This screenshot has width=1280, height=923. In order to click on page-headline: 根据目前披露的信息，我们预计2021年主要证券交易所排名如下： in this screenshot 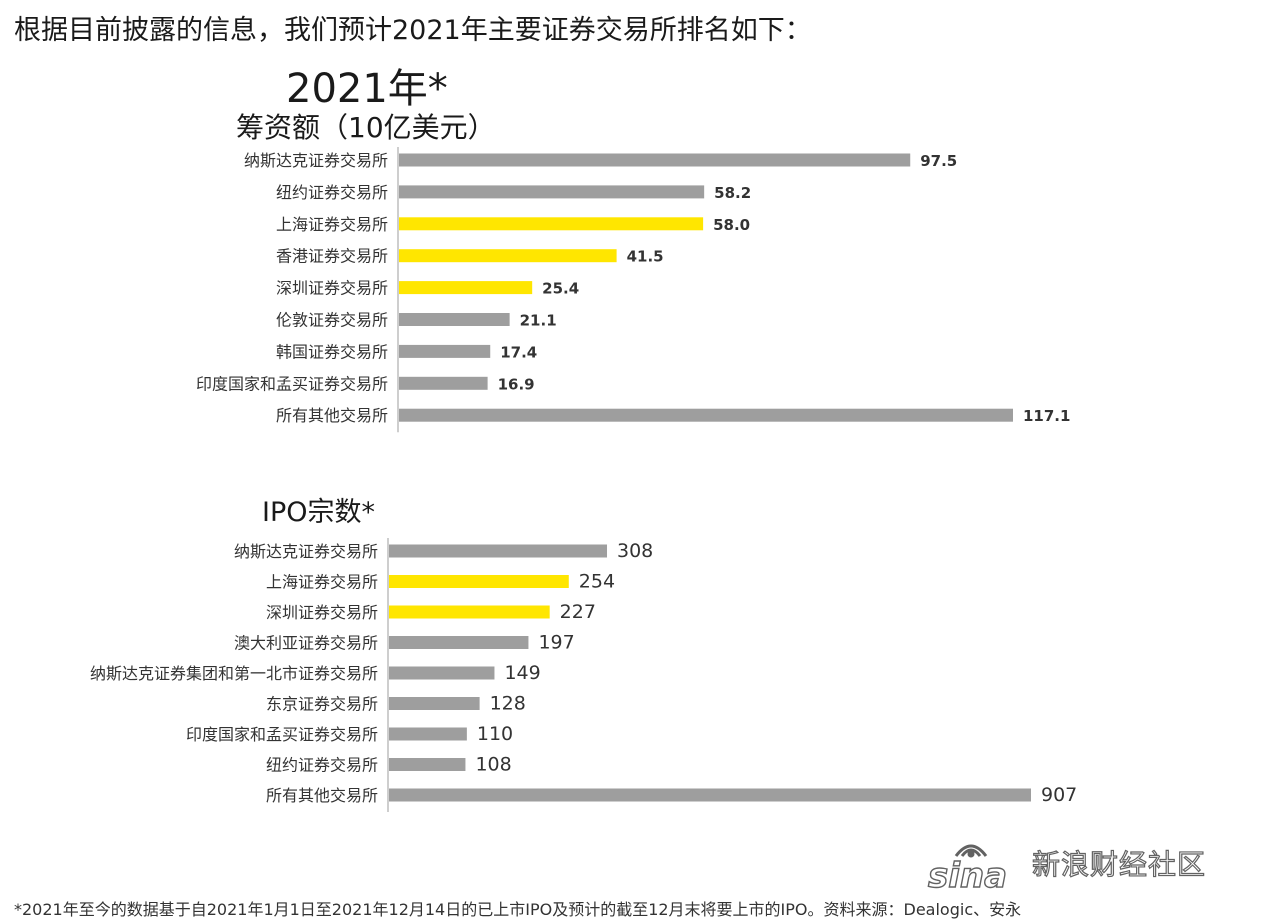, I will do `click(413, 30)`.